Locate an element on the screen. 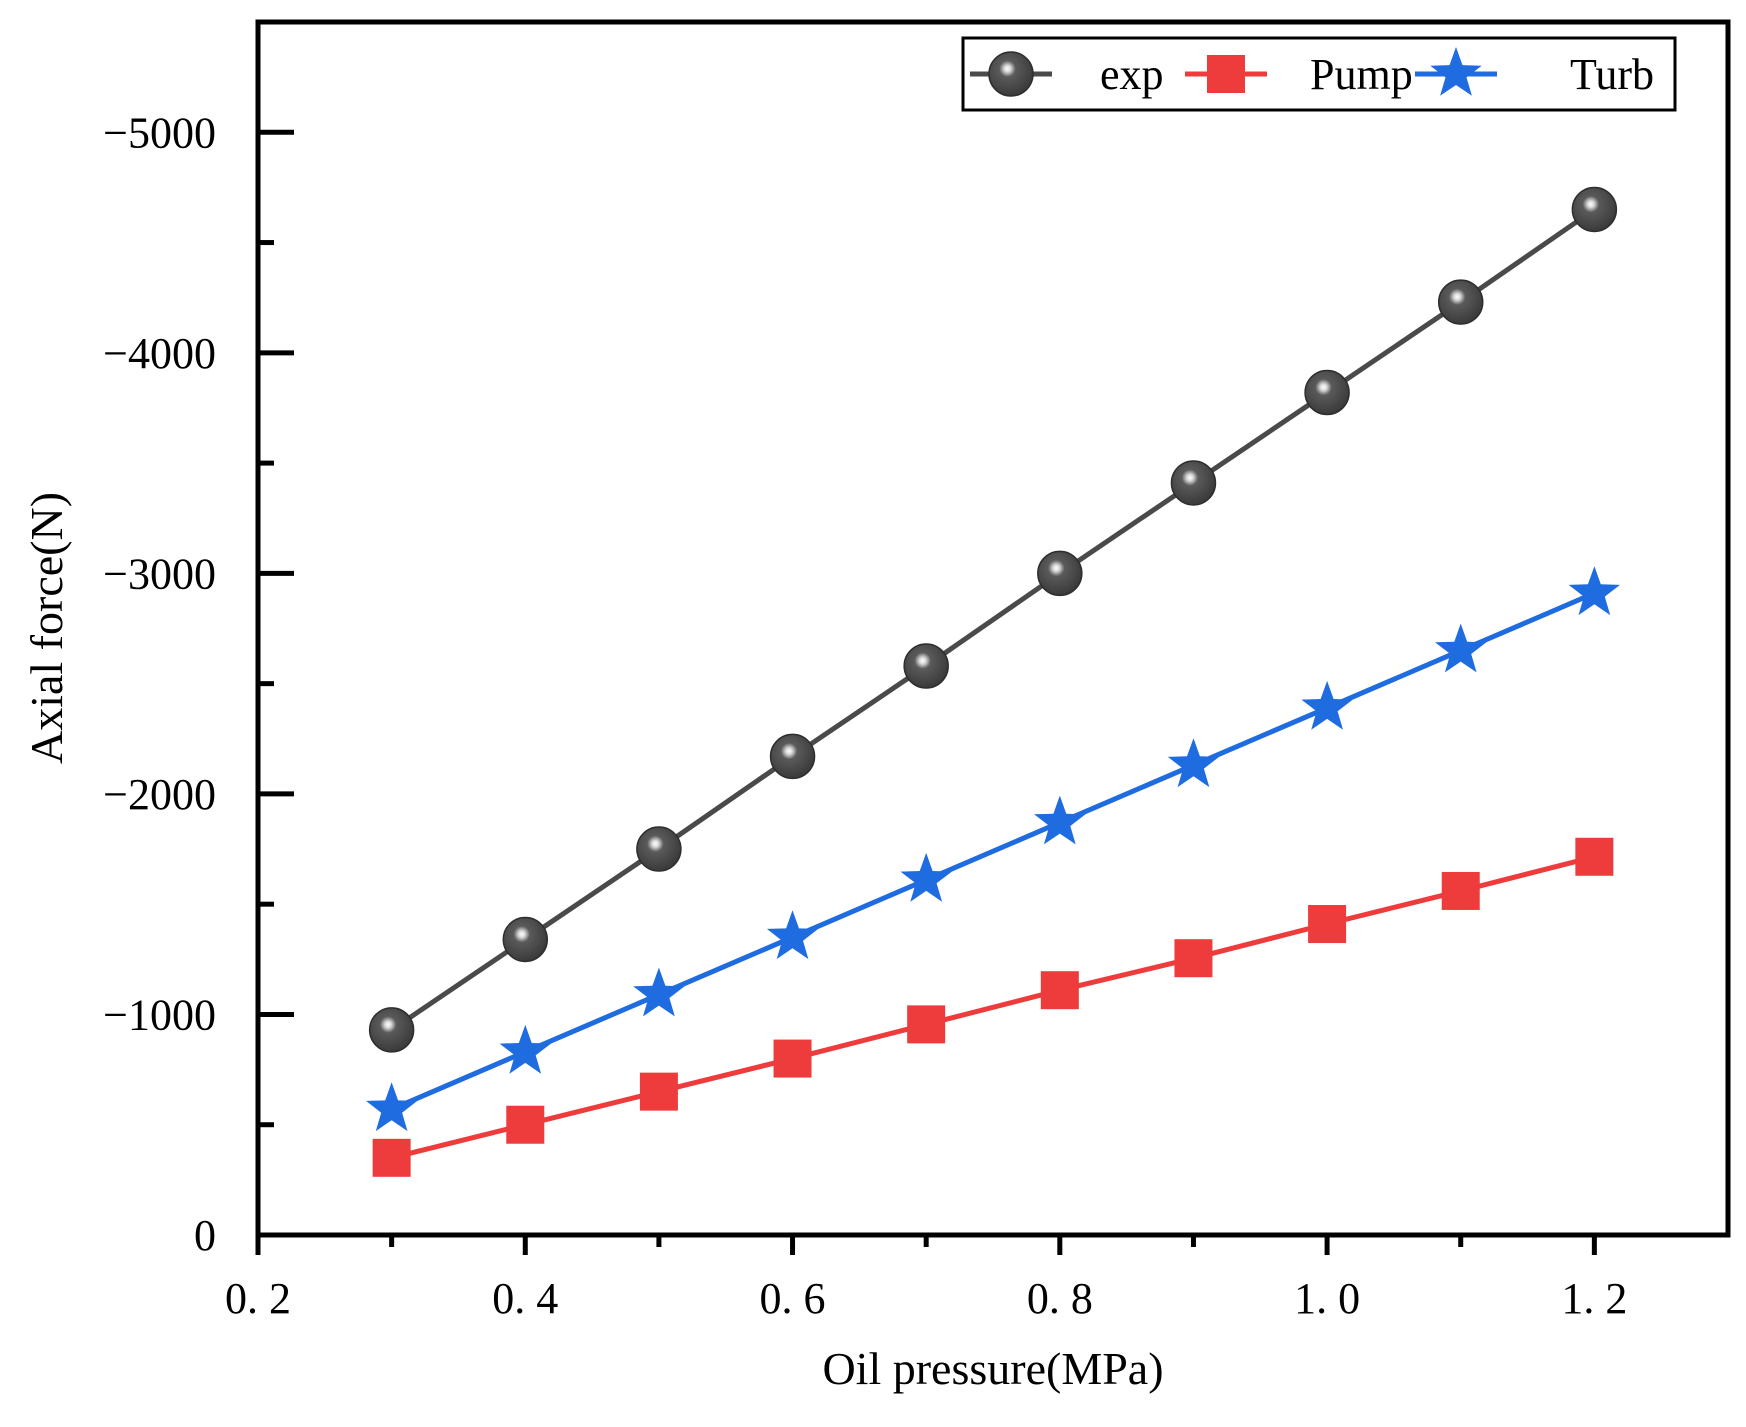 Image resolution: width=1746 pixels, height=1427 pixels. legend-item-turb: Turb is located at coordinates (1534, 73).